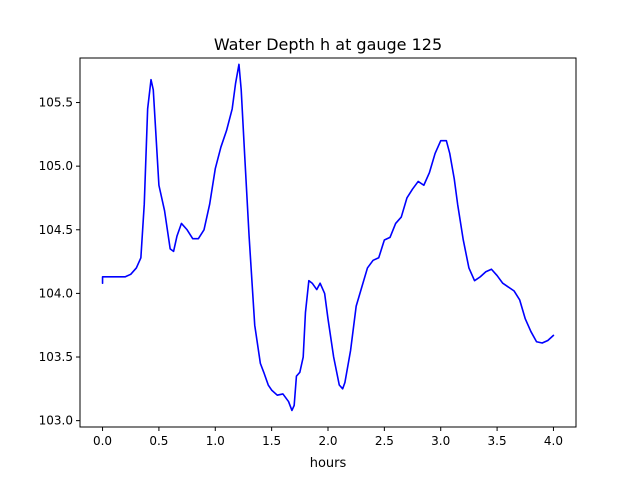 The width and height of the screenshot is (640, 484). What do you see at coordinates (56, 230) in the screenshot?
I see `y-tick-label: 104.5` at bounding box center [56, 230].